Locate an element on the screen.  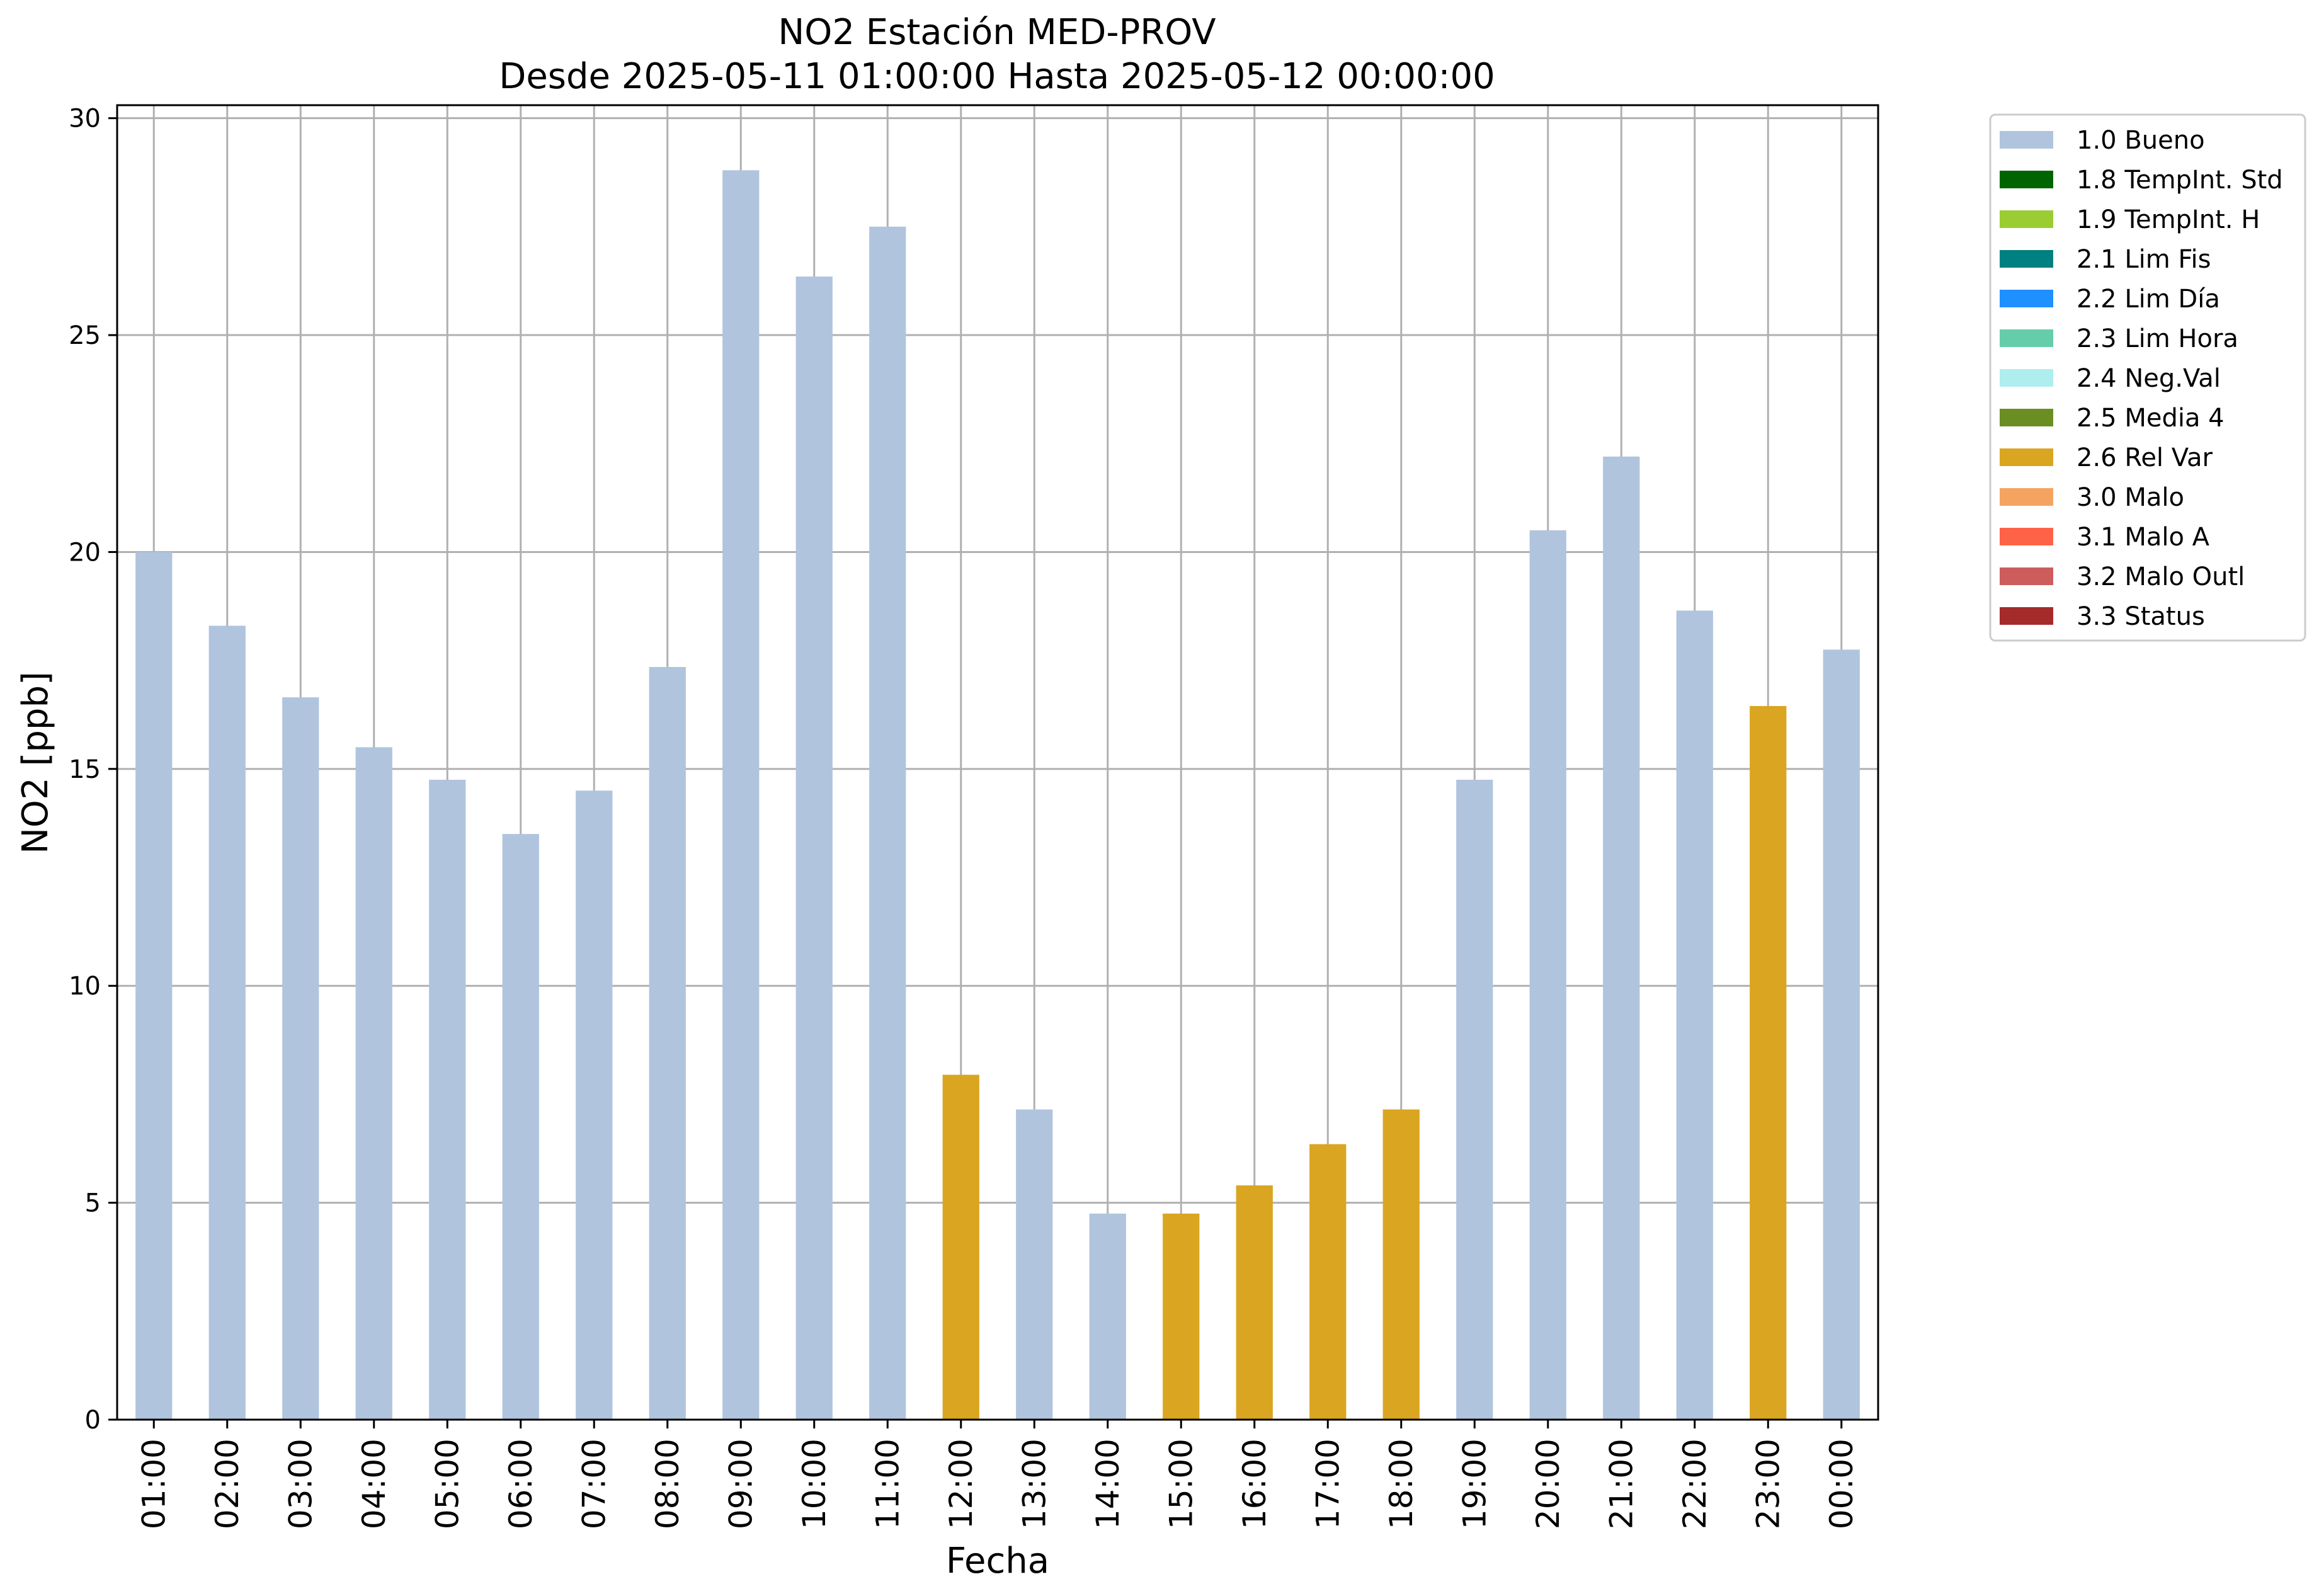
x-tick-label: 05:00 is located at coordinates (447, 1484).